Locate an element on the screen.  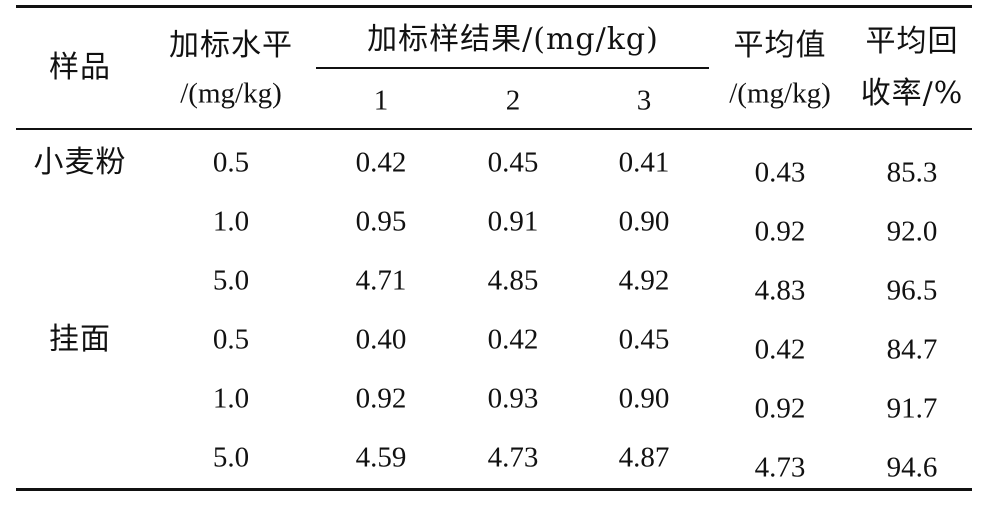
cell-replicate-2: 0.91 is located at coordinates (513, 222).